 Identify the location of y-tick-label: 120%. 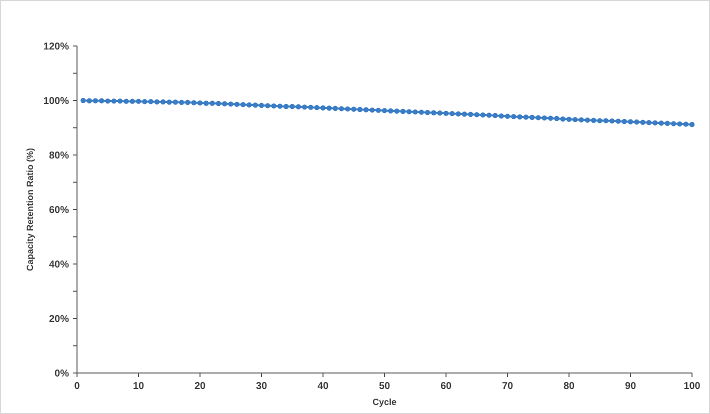
(56, 47).